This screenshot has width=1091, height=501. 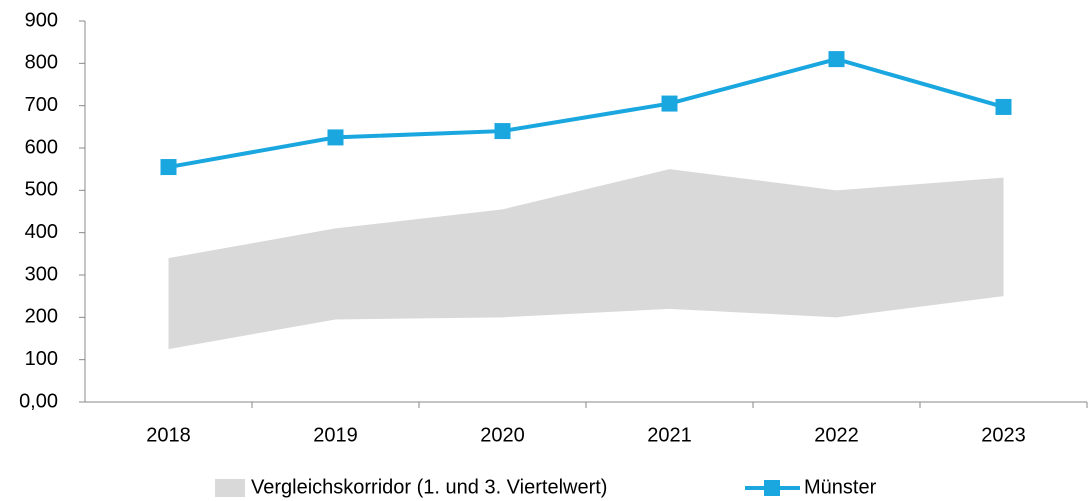 What do you see at coordinates (41, 274) in the screenshot?
I see `y-tick-label: 300` at bounding box center [41, 274].